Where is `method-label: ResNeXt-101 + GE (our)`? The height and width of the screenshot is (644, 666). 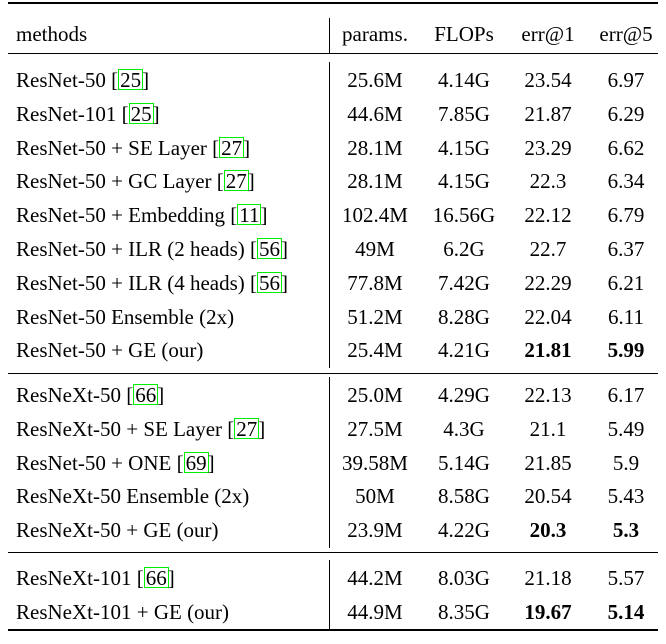
method-label: ResNeXt-101 + GE (our) is located at coordinates (123, 611).